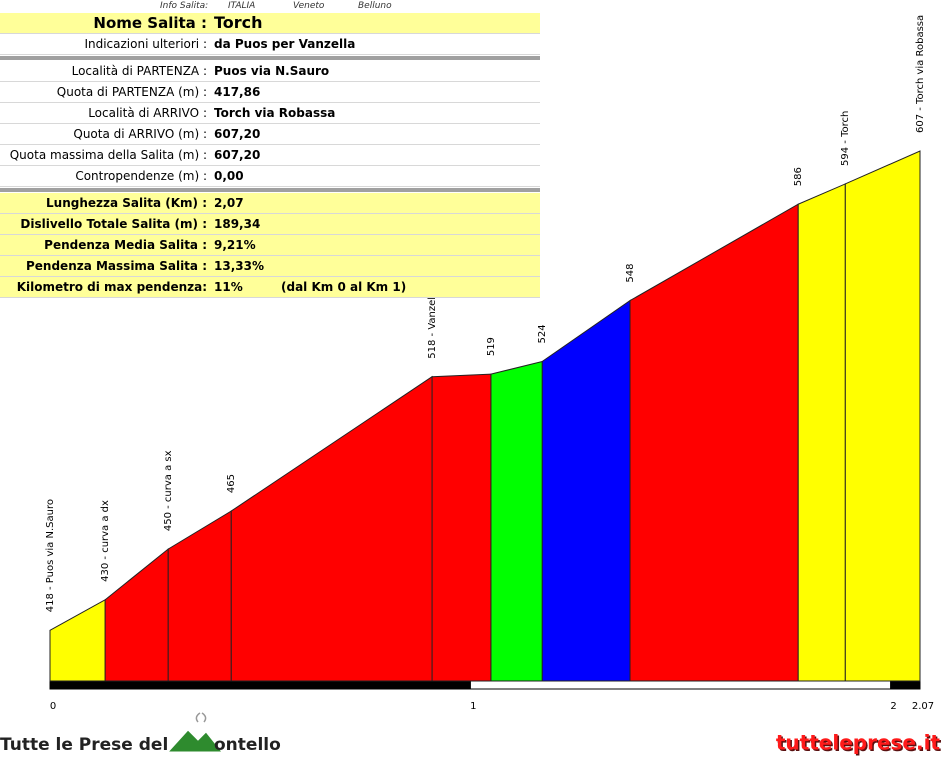 Image resolution: width=950 pixels, height=759 pixels. I want to click on info-country: ITALIA, so click(242, 6).